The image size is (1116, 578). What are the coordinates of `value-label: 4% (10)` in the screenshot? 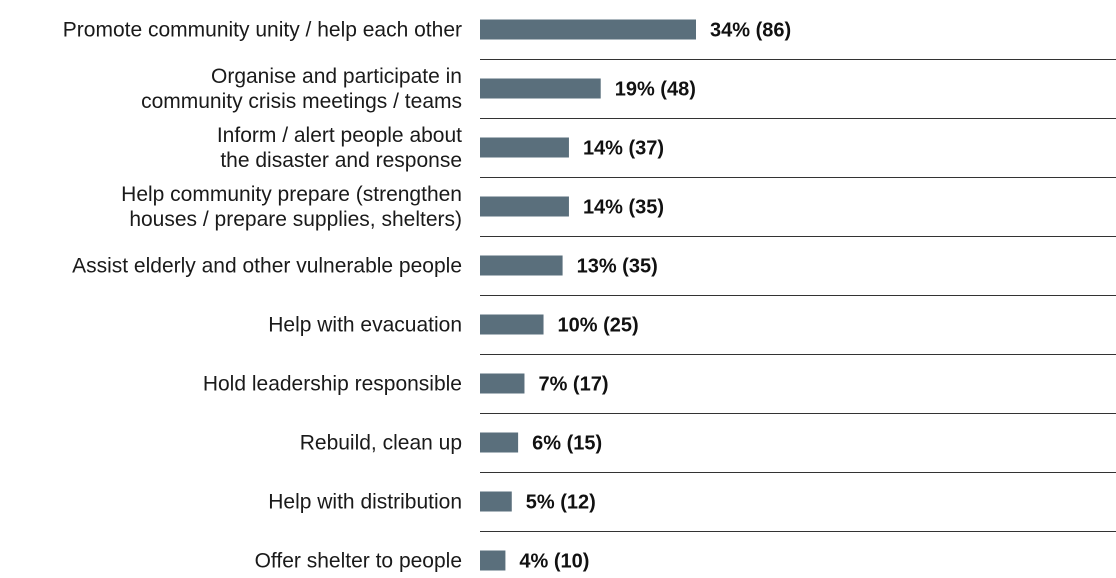 It's located at (554, 562).